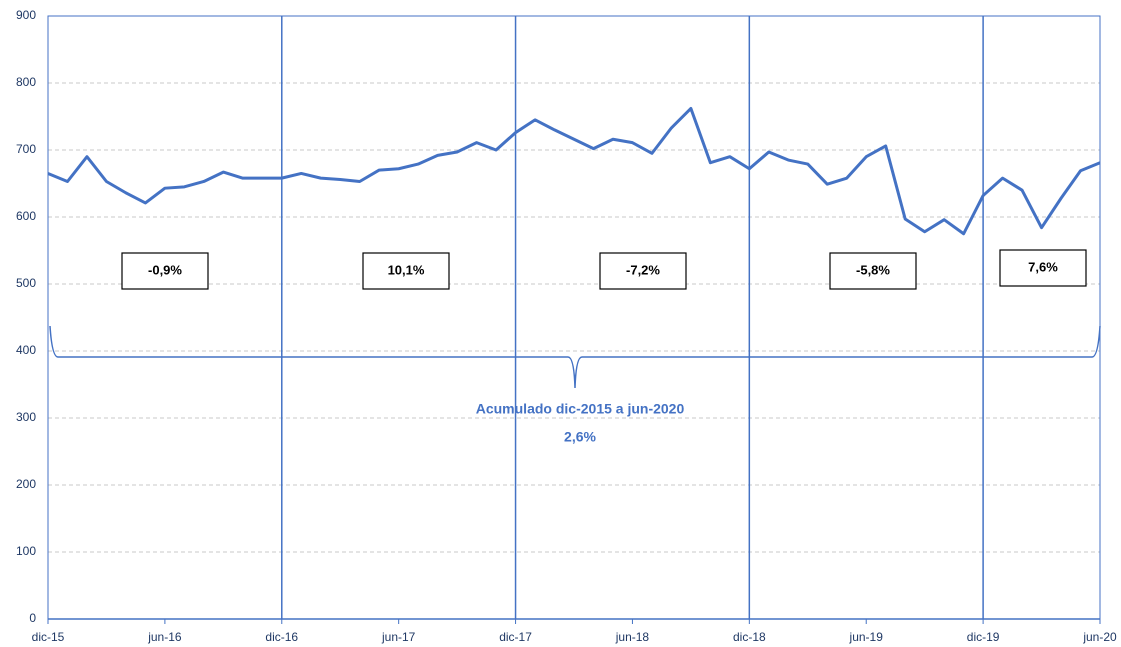 Image resolution: width=1121 pixels, height=647 pixels. I want to click on x-tick-label: dic-19, so click(983, 637).